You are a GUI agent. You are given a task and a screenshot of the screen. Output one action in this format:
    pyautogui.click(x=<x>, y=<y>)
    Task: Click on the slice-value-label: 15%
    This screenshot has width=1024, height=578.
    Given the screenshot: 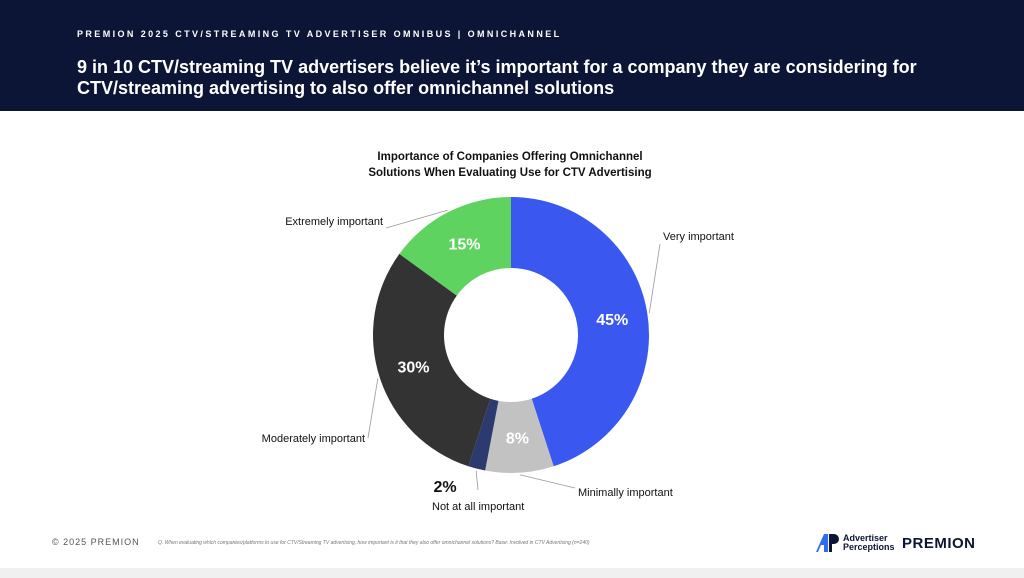 What is the action you would take?
    pyautogui.click(x=464, y=245)
    